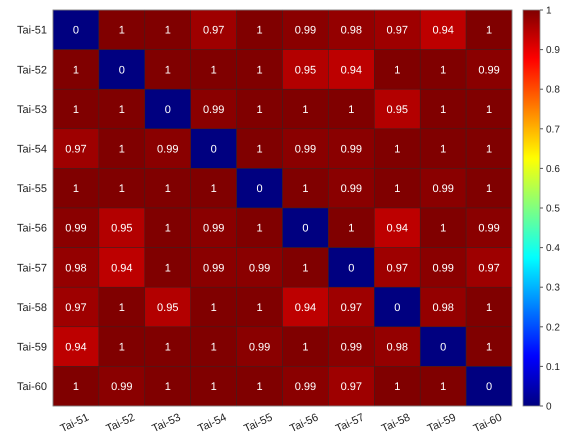 This screenshot has height=443, width=573. What do you see at coordinates (553, 209) in the screenshot?
I see `color-bar-label: 0.5` at bounding box center [553, 209].